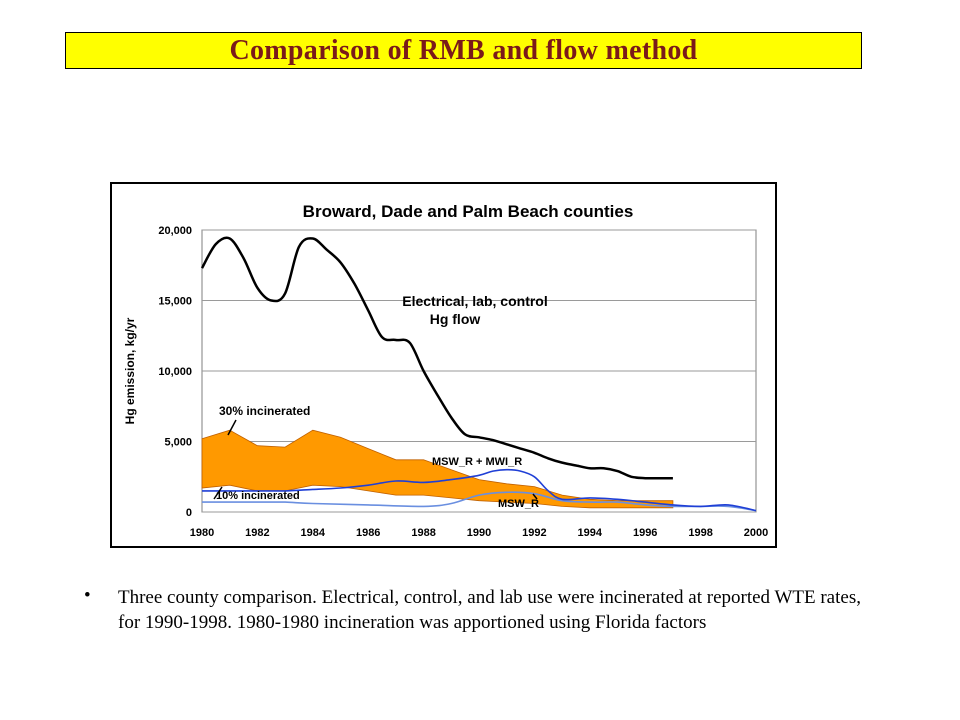 This screenshot has height=720, width=960. Describe the element at coordinates (590, 533) in the screenshot. I see `x-tick-label: 1994` at that location.